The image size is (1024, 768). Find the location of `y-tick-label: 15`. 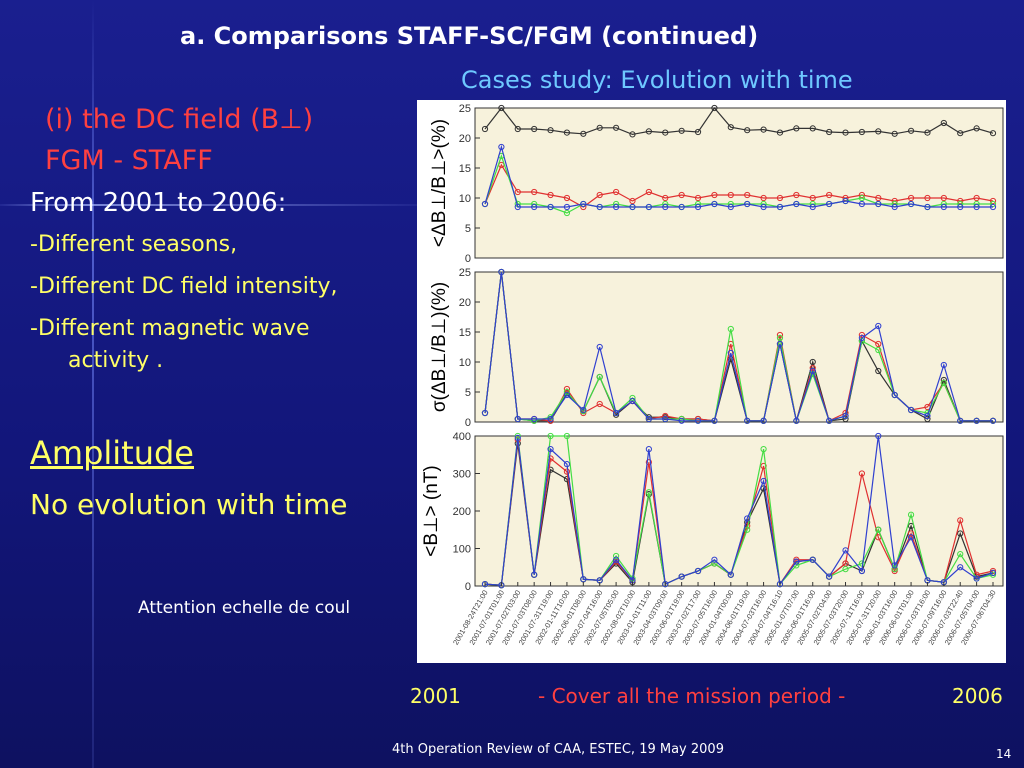

y-tick-label: 15 is located at coordinates (465, 333).